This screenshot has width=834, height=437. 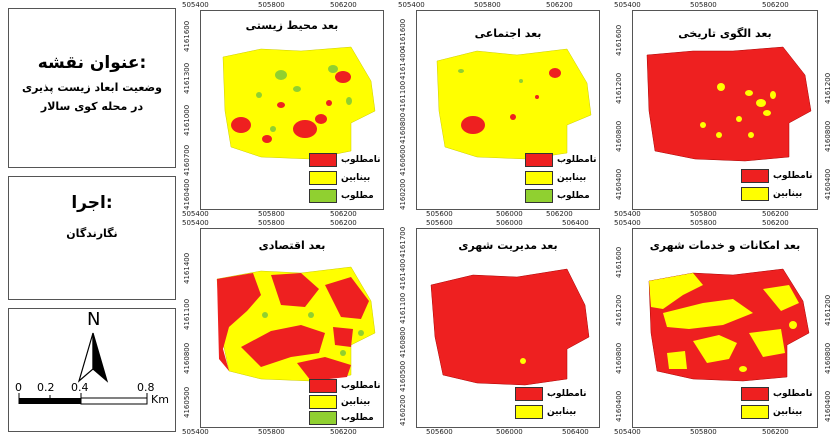 I want to click on top-coord: 506000, so click(x=509, y=223).